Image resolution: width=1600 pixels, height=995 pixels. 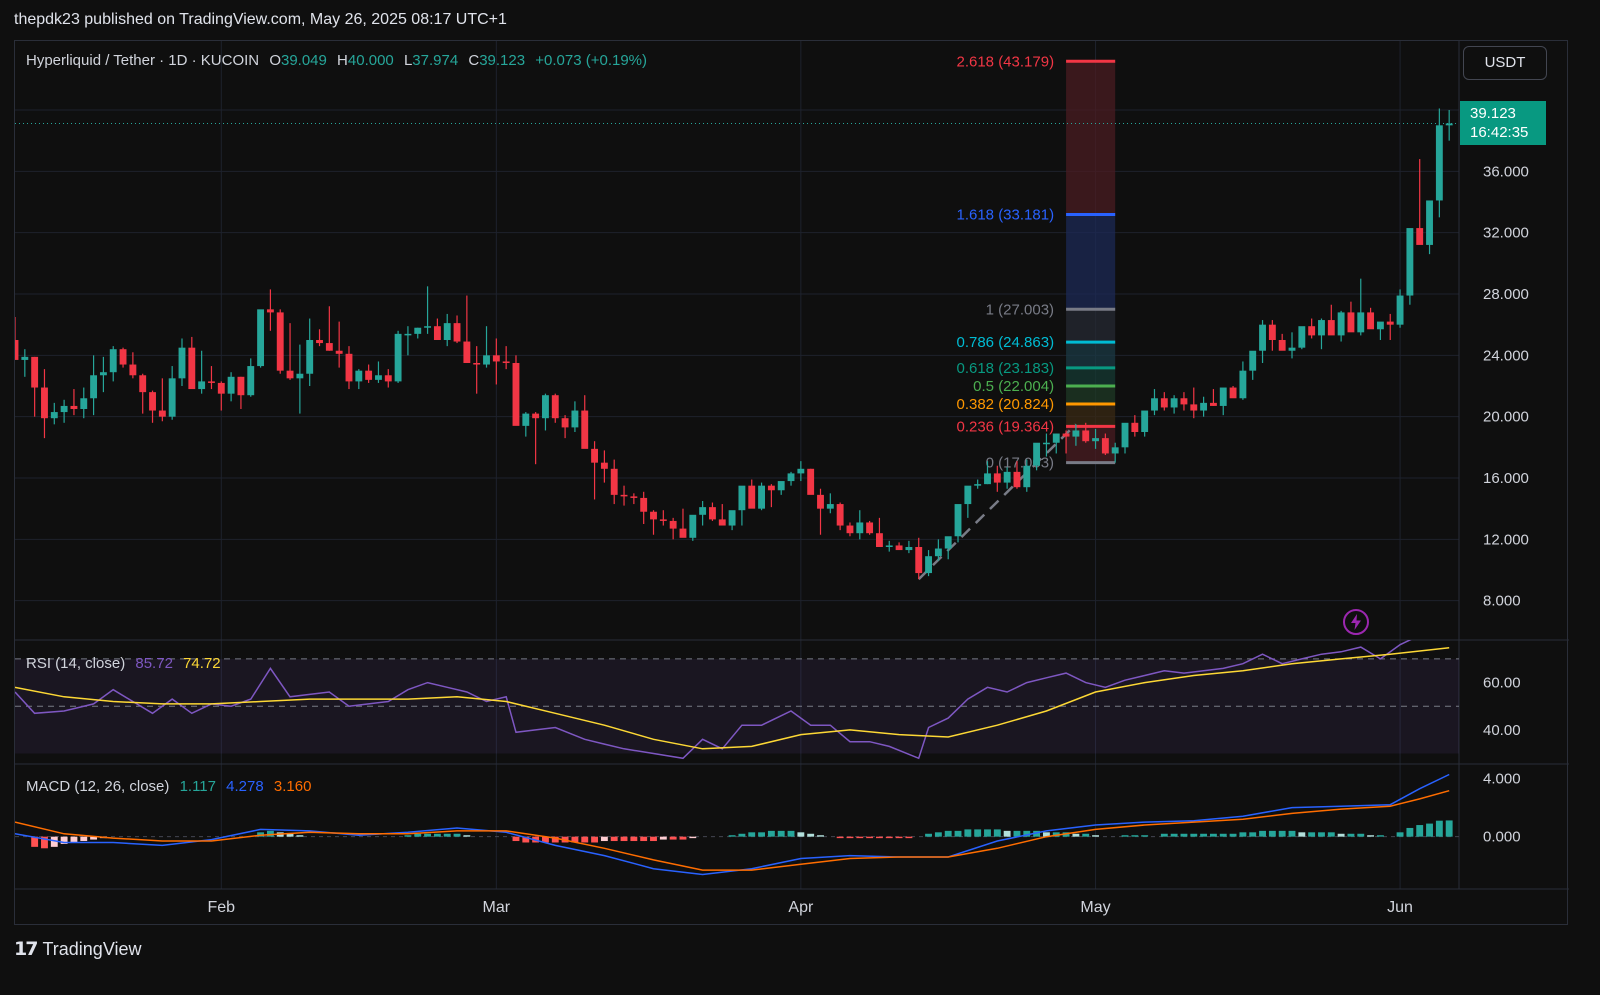 What do you see at coordinates (1005, 426) in the screenshot?
I see `fib-level-label: 0.236 (19.364)` at bounding box center [1005, 426].